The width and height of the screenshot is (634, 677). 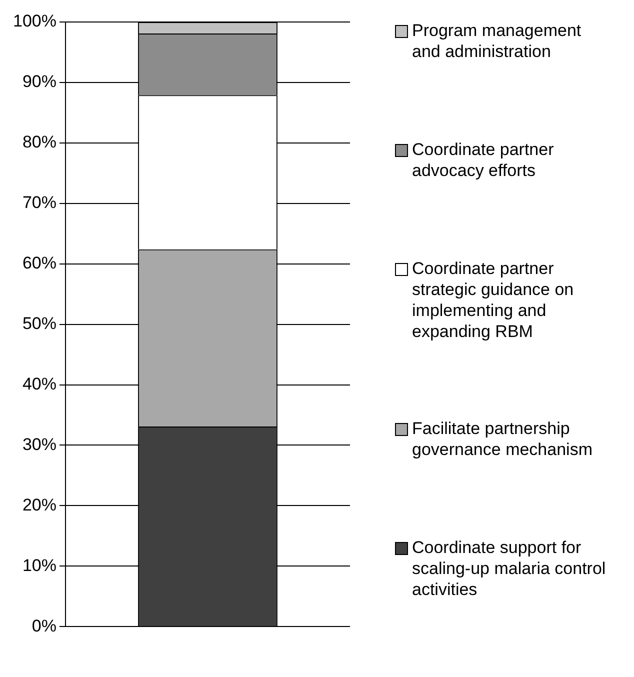 I want to click on legend-label: Program management and administration, so click(x=497, y=41).